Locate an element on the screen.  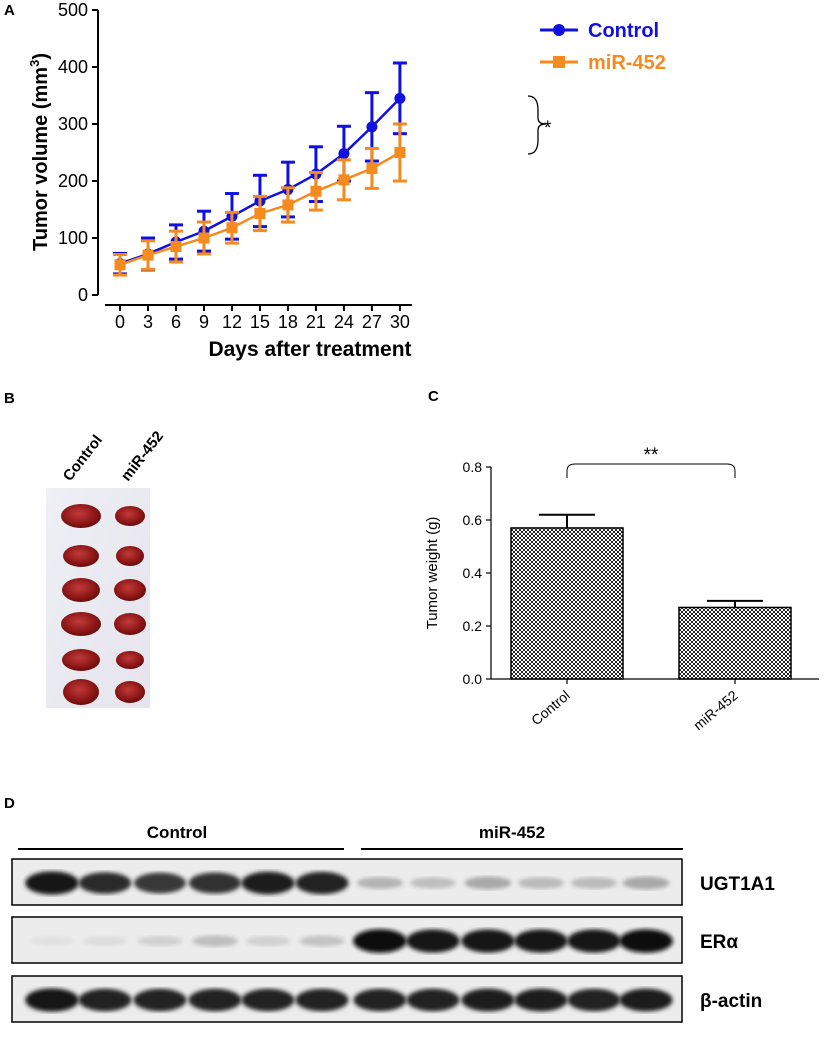
x-tick-label: miR-452 is located at coordinates (715, 710).